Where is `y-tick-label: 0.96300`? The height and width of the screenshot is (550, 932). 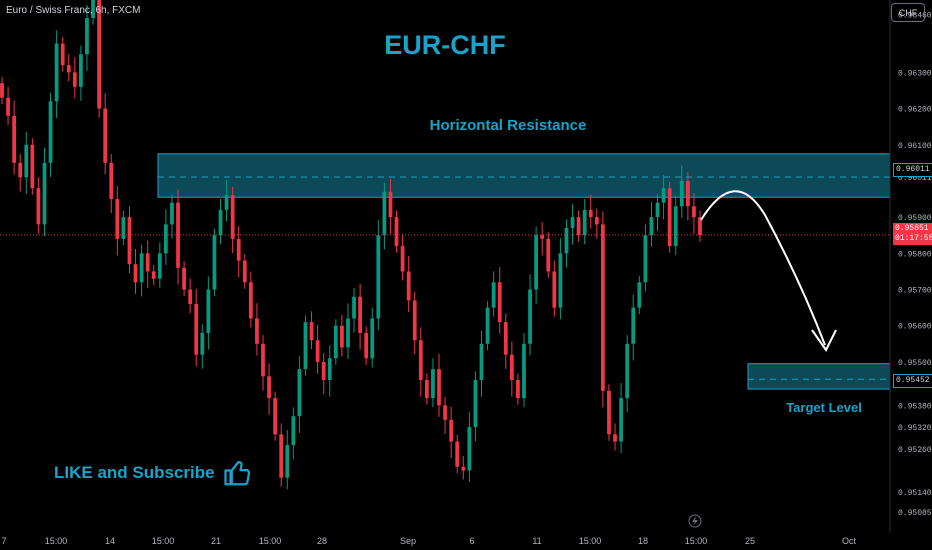
y-tick-label: 0.96300 is located at coordinates (915, 73).